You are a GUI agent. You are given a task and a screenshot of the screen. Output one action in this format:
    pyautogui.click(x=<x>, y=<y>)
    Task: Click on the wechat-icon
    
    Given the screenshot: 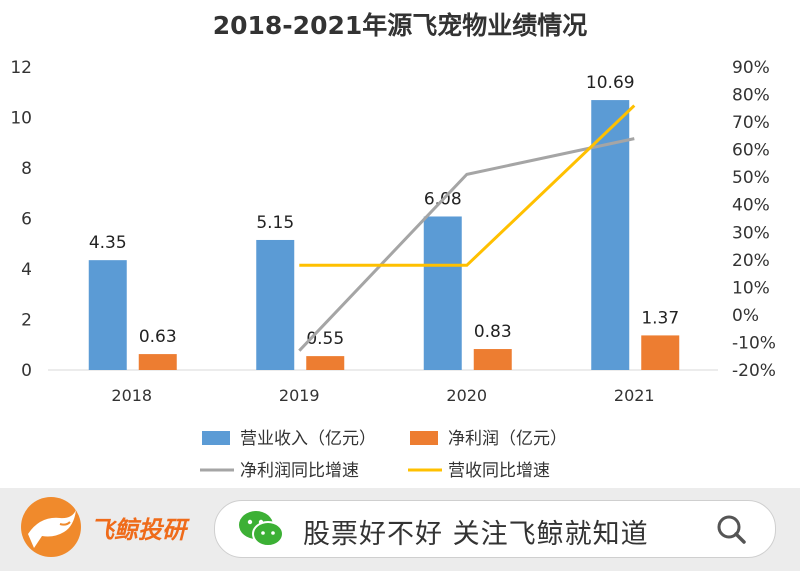 What is the action you would take?
    pyautogui.click(x=261, y=529)
    